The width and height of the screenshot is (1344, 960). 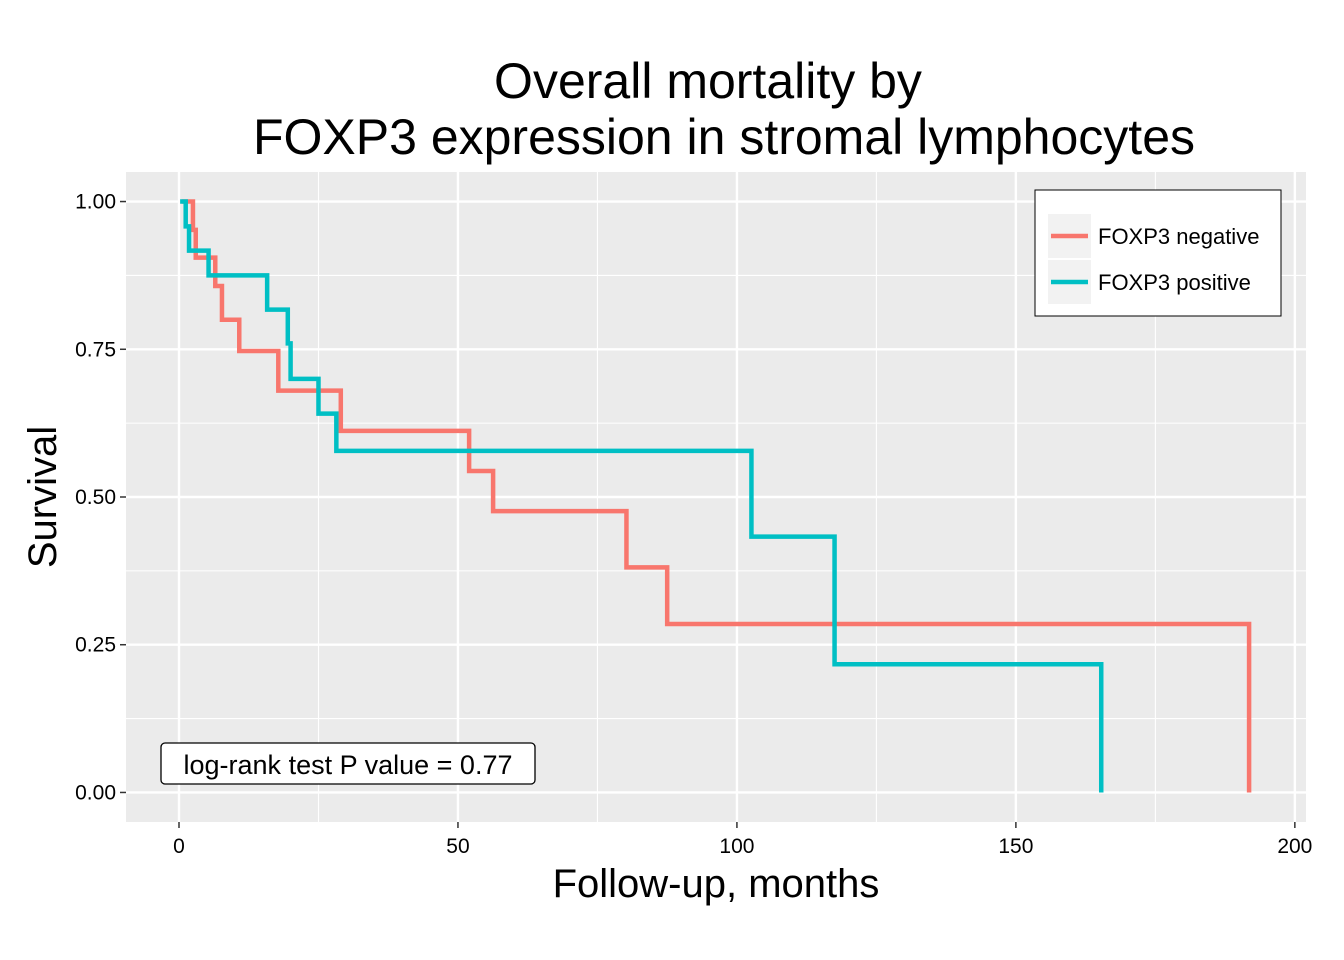 I want to click on annotation-text: log-rank test P value = 0.77, so click(x=348, y=765).